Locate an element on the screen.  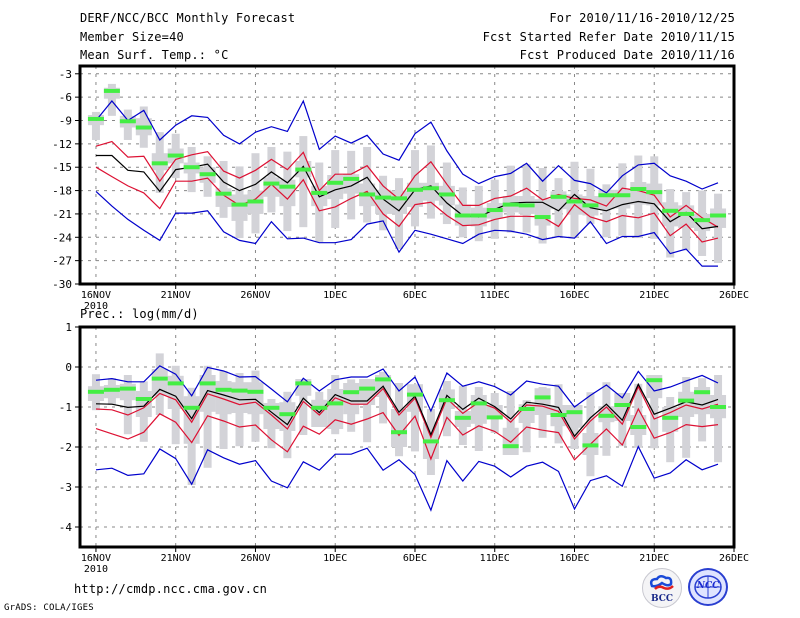
ncc-globe-icon is located at coordinates (708, 587).